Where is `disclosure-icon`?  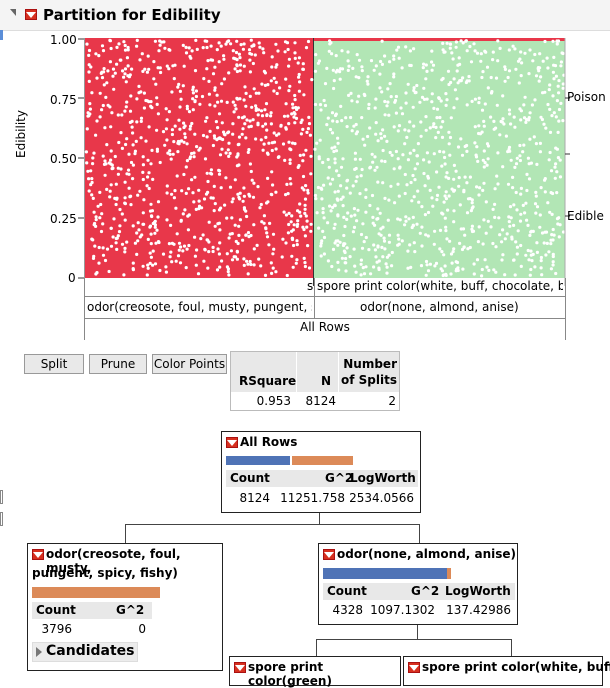 disclosure-icon is located at coordinates (13, 12).